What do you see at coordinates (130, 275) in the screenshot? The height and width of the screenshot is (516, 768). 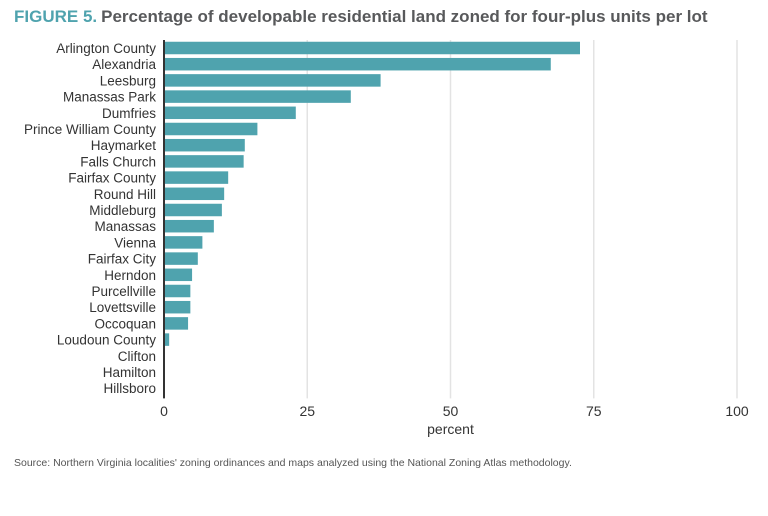 I see `category-label: Herndon` at bounding box center [130, 275].